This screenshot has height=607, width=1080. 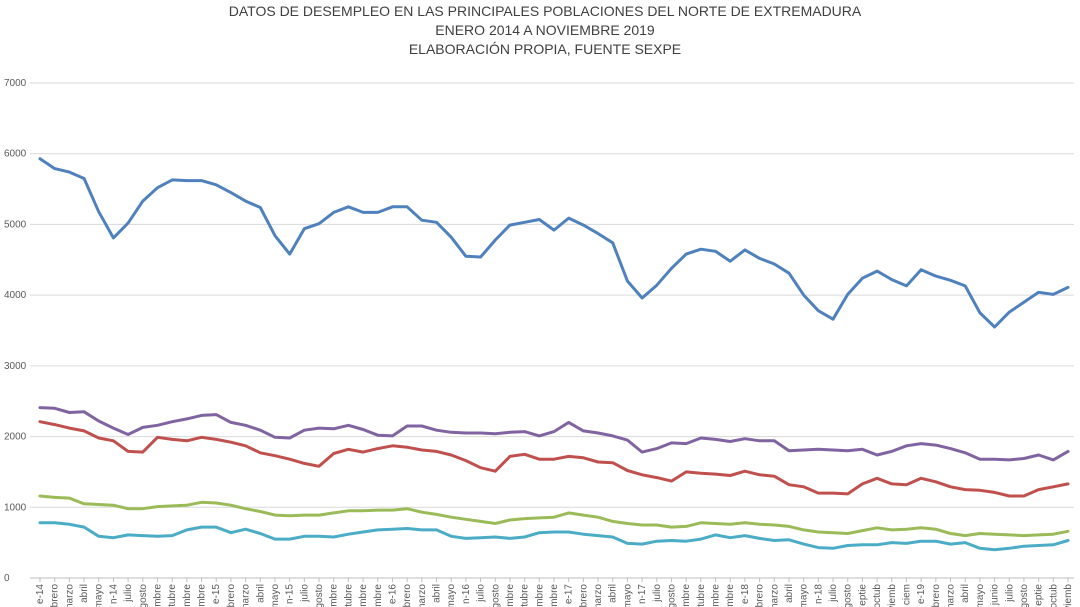 What do you see at coordinates (422, 595) in the screenshot?
I see `x-tick-label: marzo` at bounding box center [422, 595].